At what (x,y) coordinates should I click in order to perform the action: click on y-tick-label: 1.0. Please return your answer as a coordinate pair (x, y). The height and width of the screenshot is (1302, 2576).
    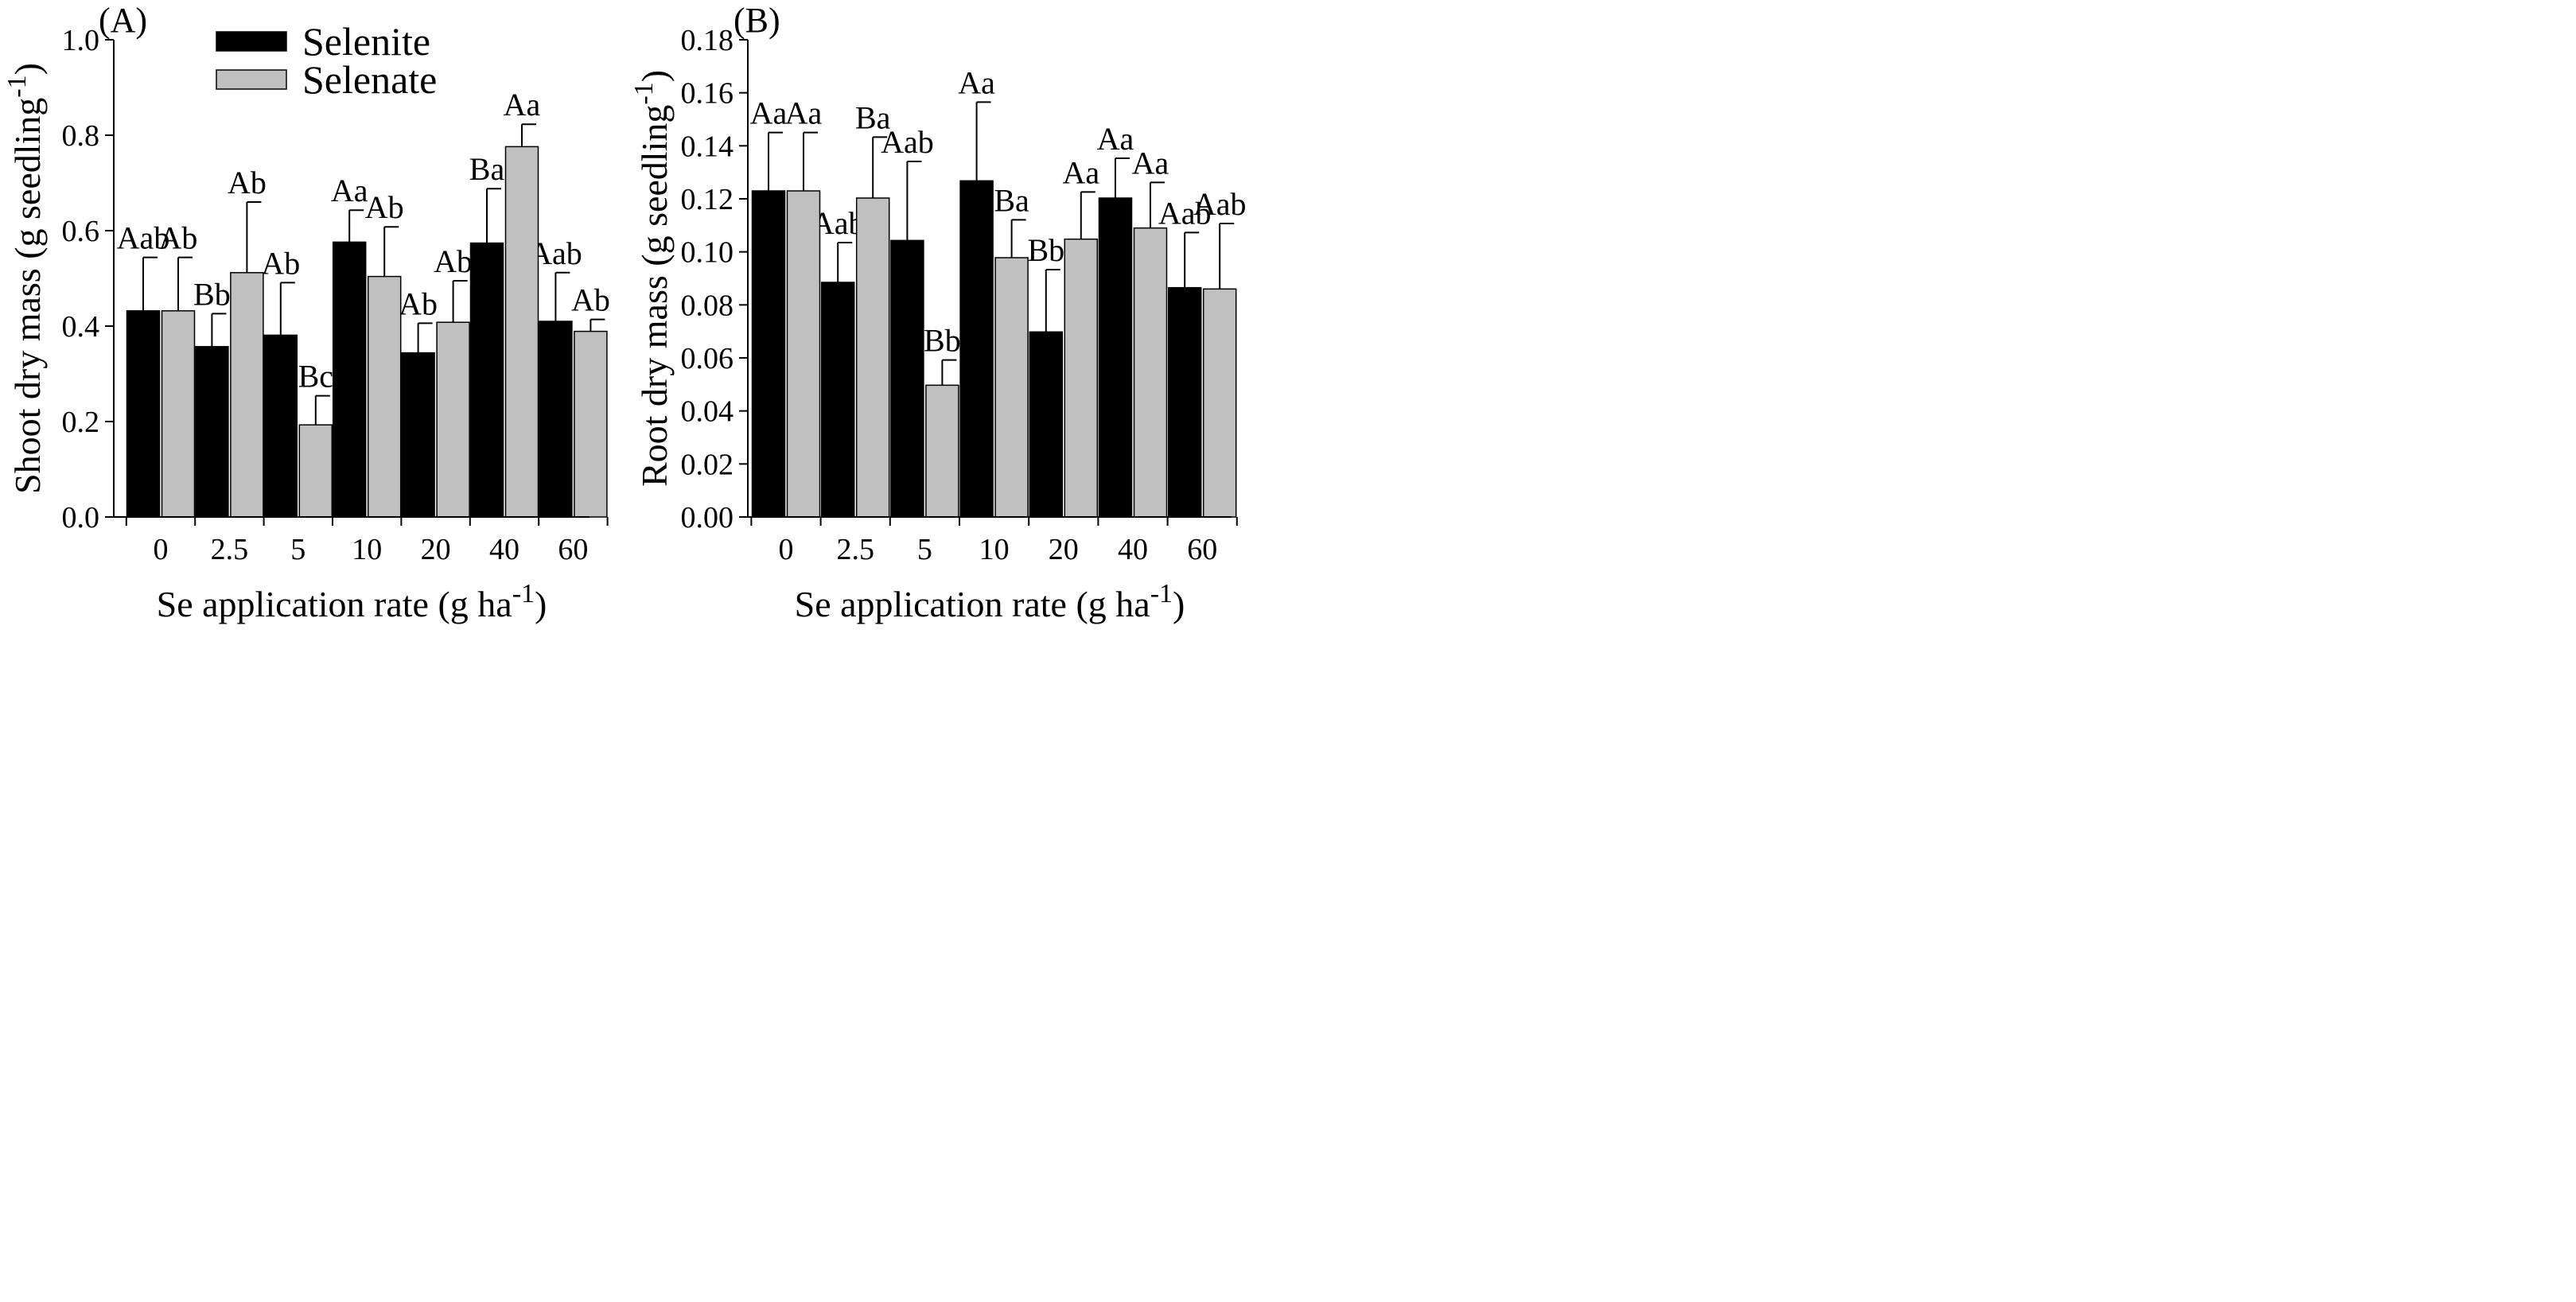
    Looking at the image, I should click on (81, 40).